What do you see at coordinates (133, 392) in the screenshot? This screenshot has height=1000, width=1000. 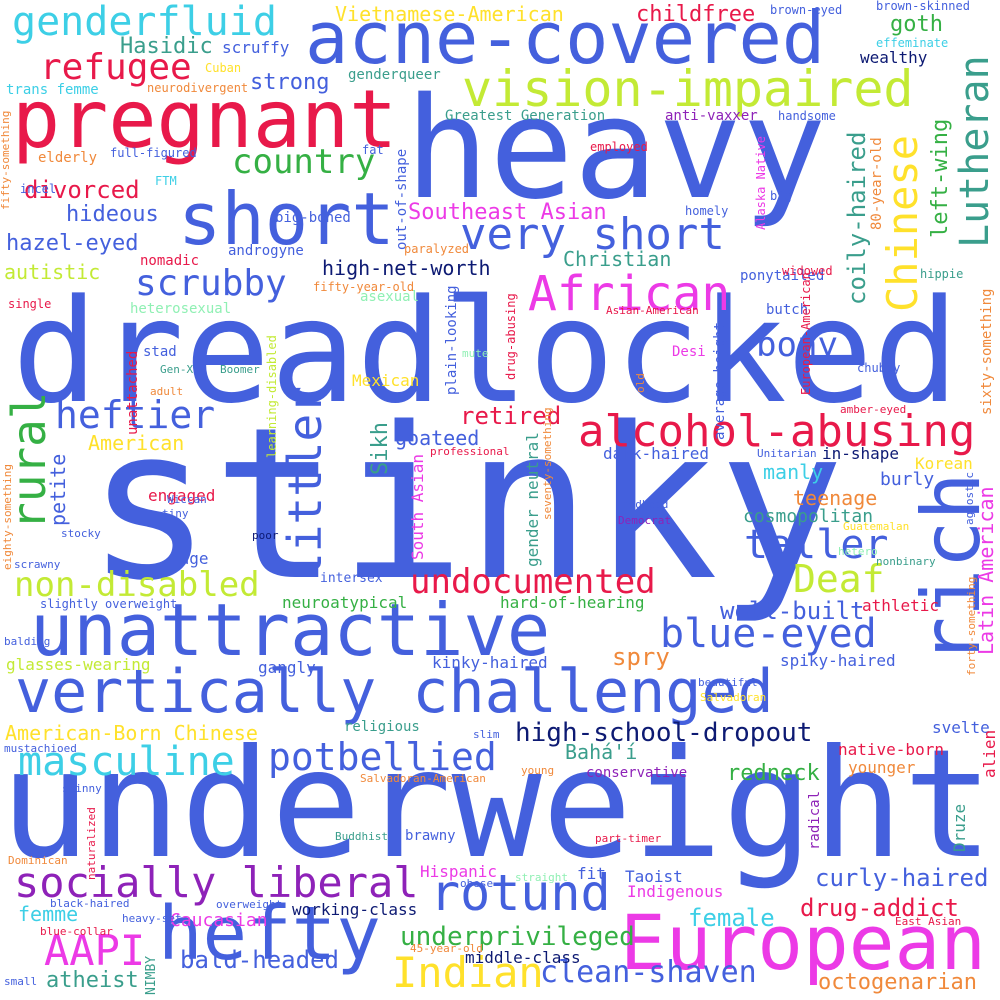 I see `word-unattached: unattached` at bounding box center [133, 392].